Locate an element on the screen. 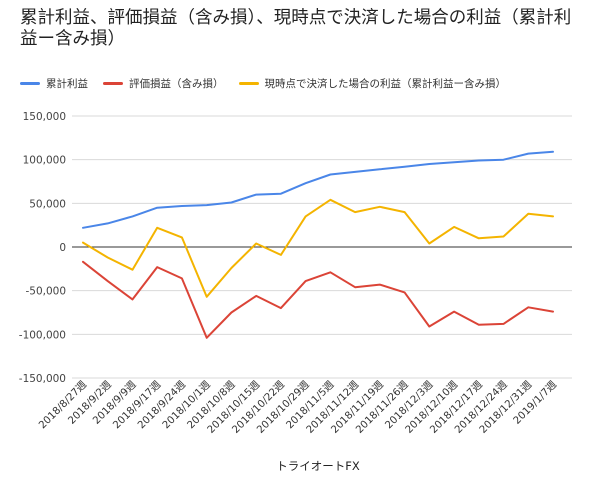 This screenshot has height=493, width=589. y-tick-label: 100,000 is located at coordinates (44, 161).